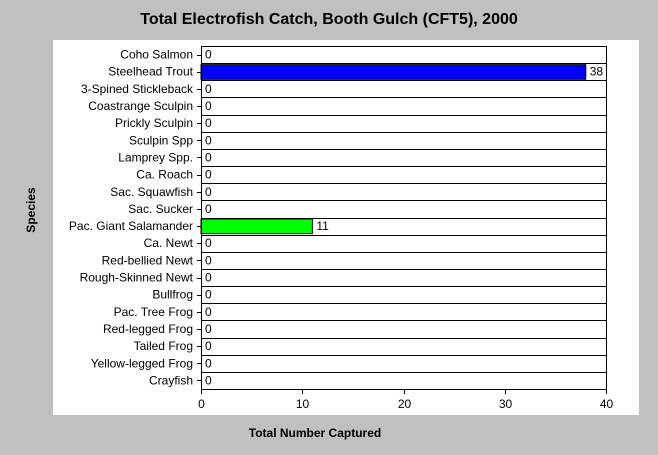 This screenshot has height=455, width=658. I want to click on category-label: Coastrange Sculpin, so click(140, 106).